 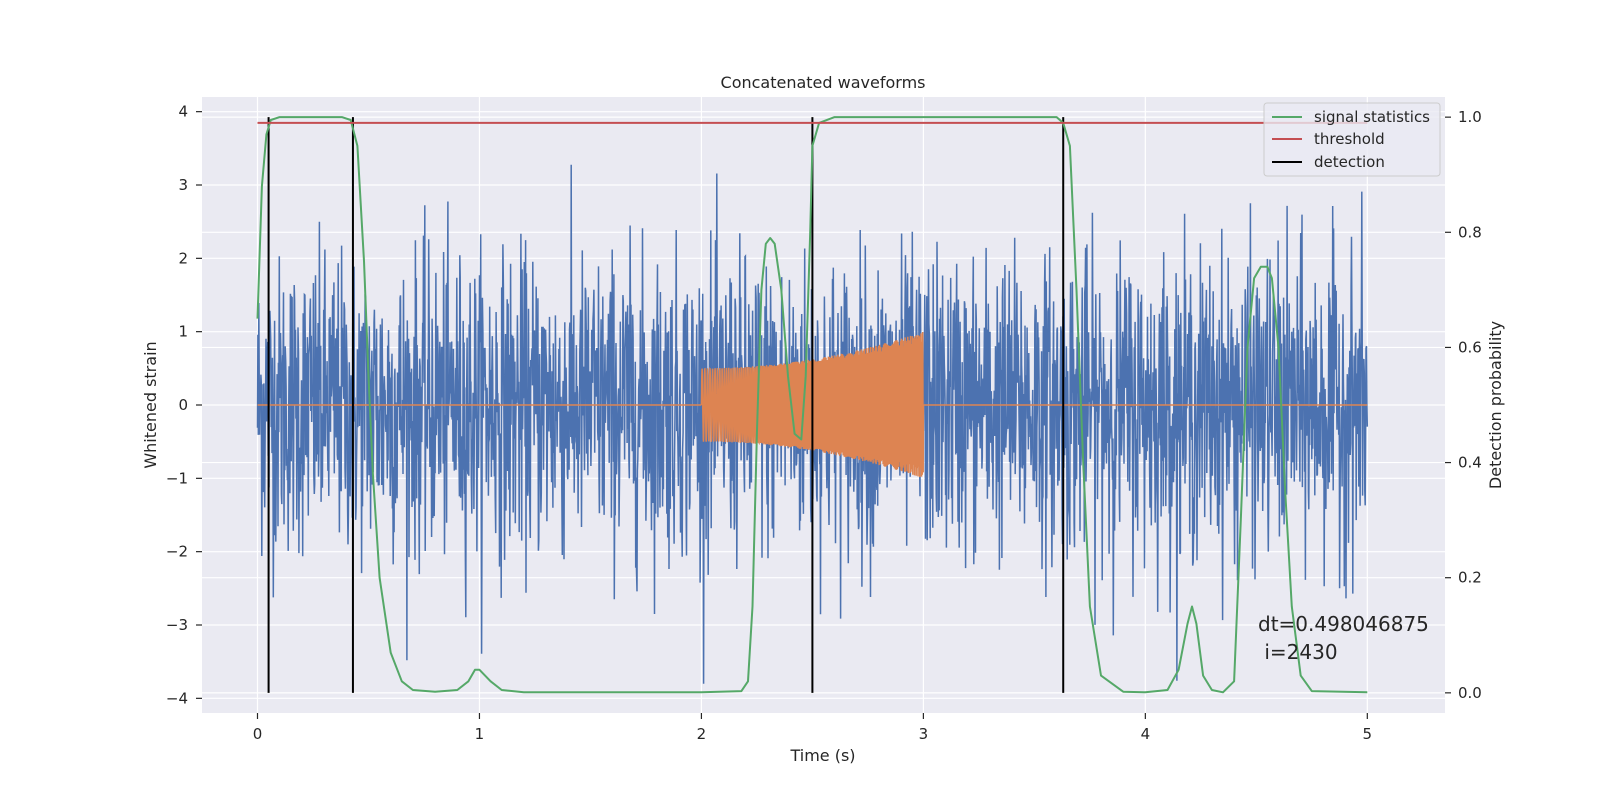 I want to click on x-tick-label: 3, so click(x=924, y=734).